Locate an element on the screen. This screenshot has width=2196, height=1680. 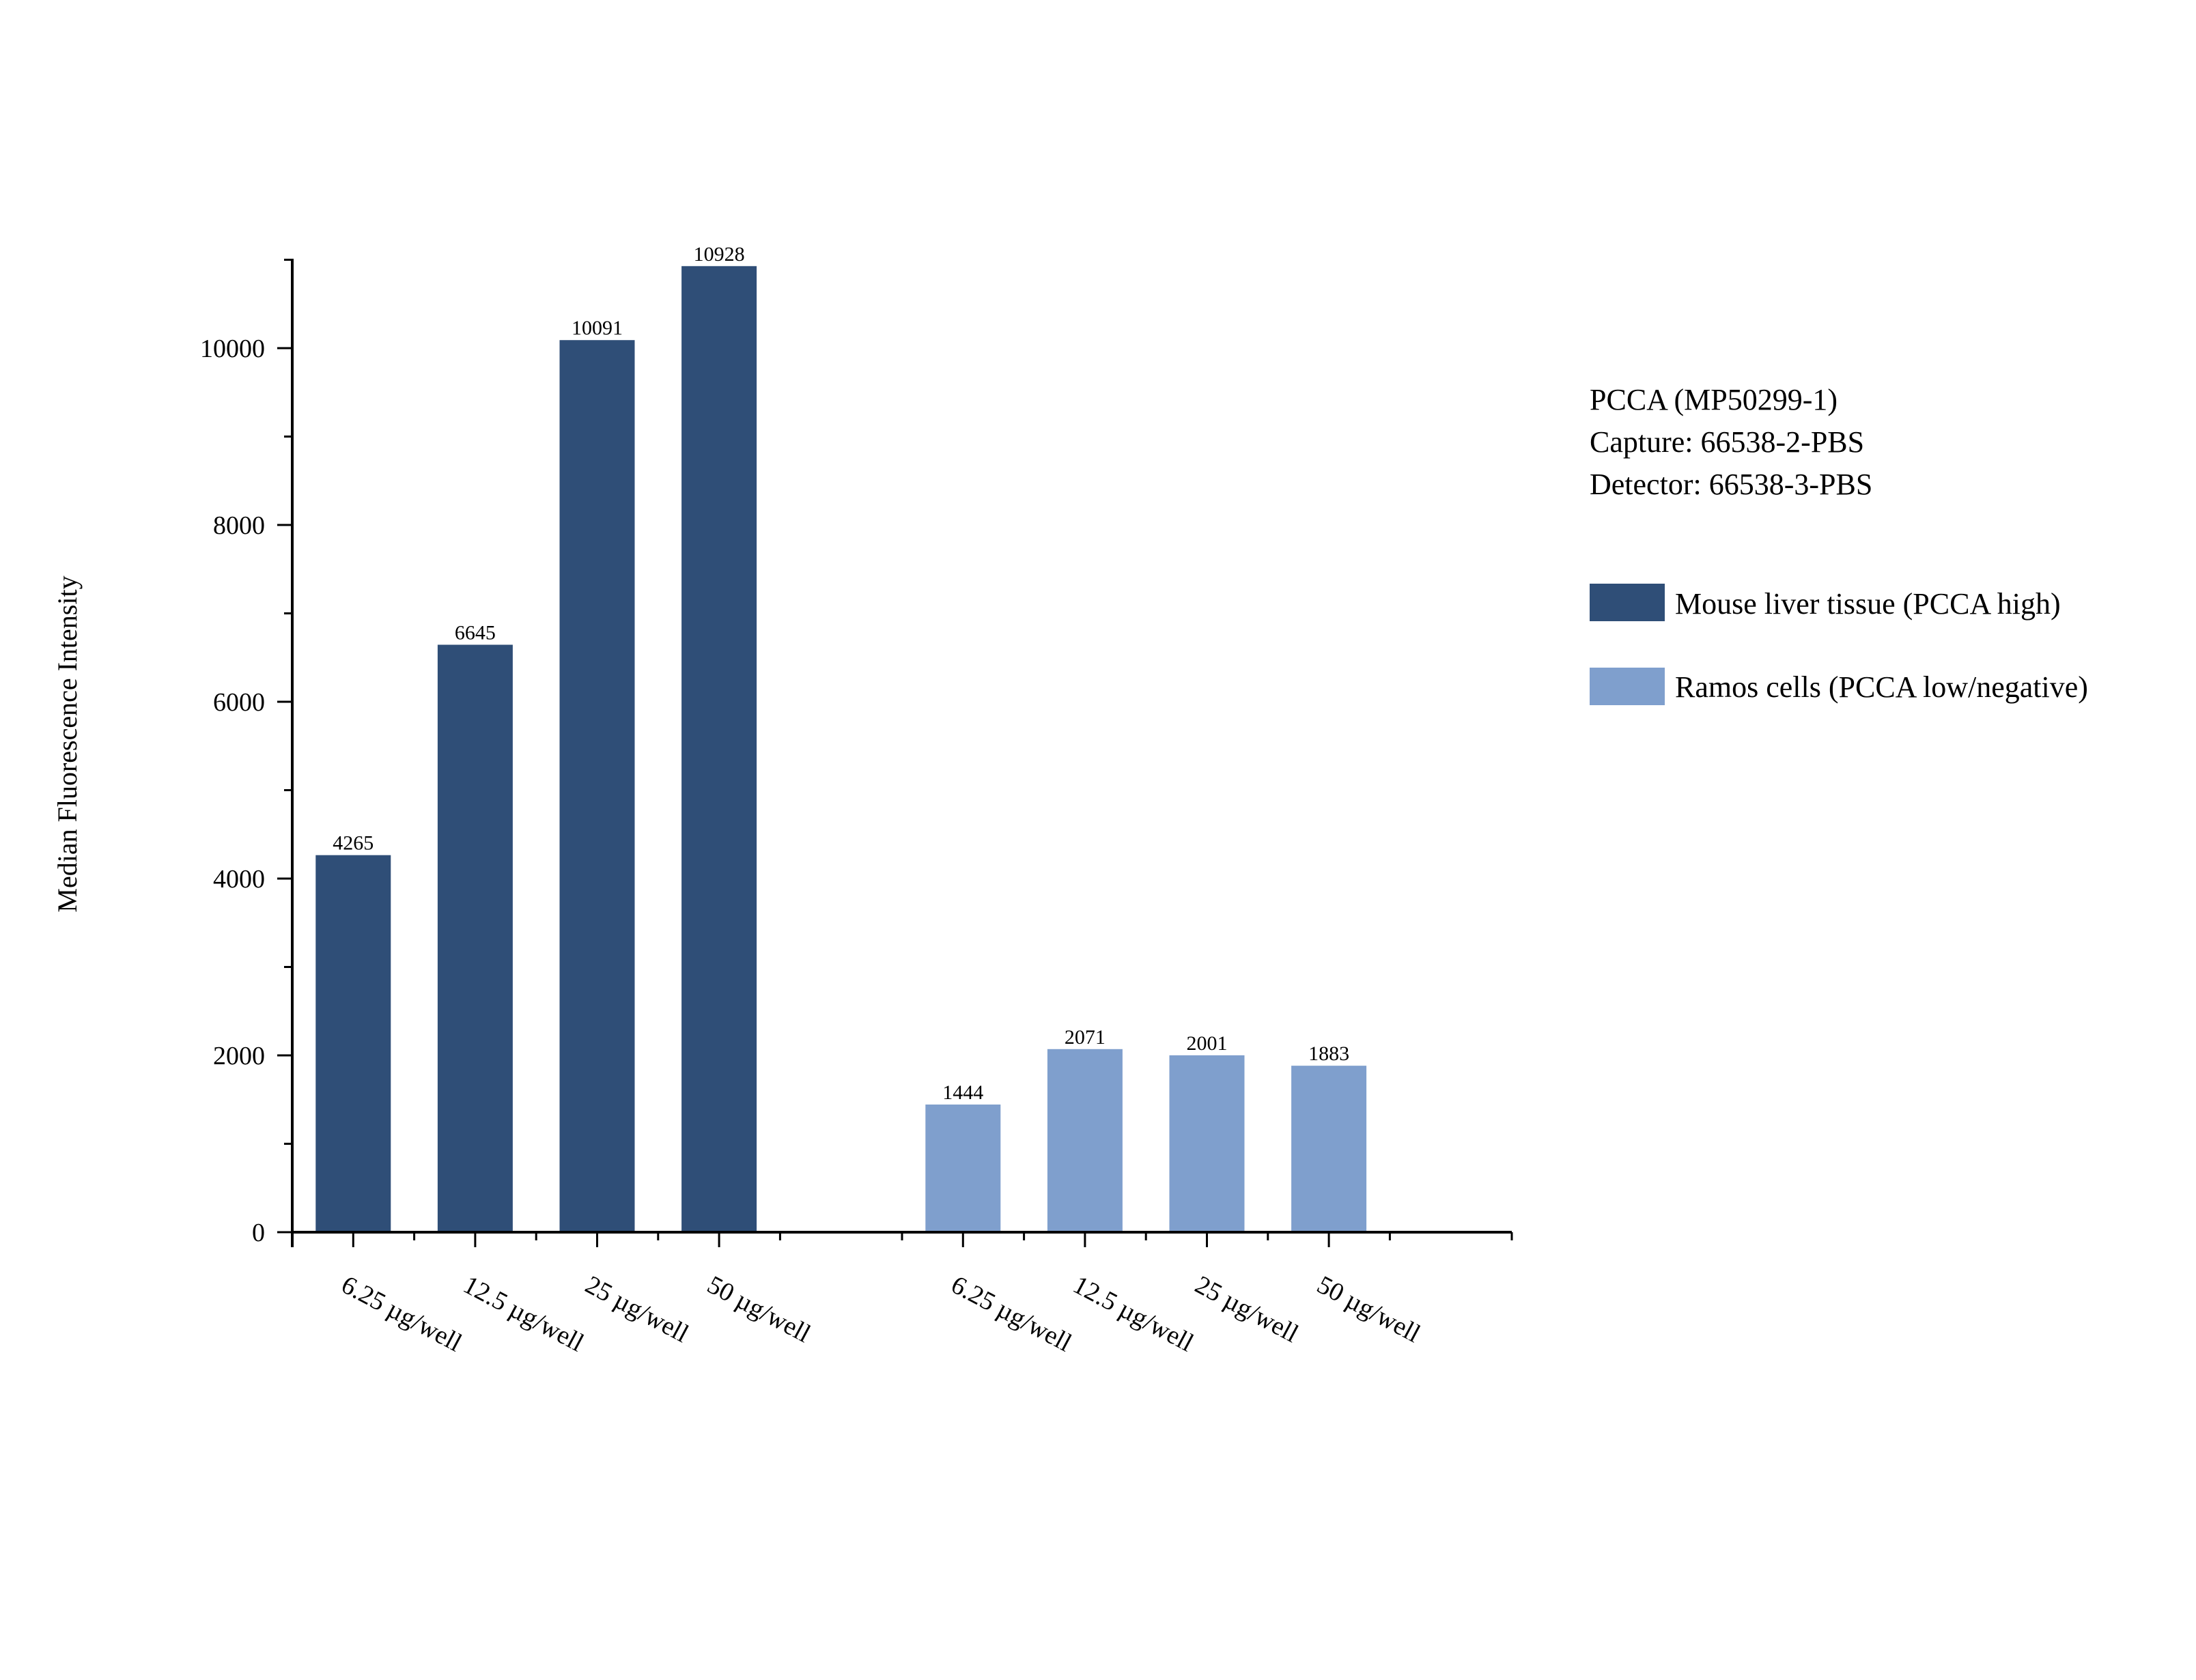
data-label: 10928 is located at coordinates (719, 254).